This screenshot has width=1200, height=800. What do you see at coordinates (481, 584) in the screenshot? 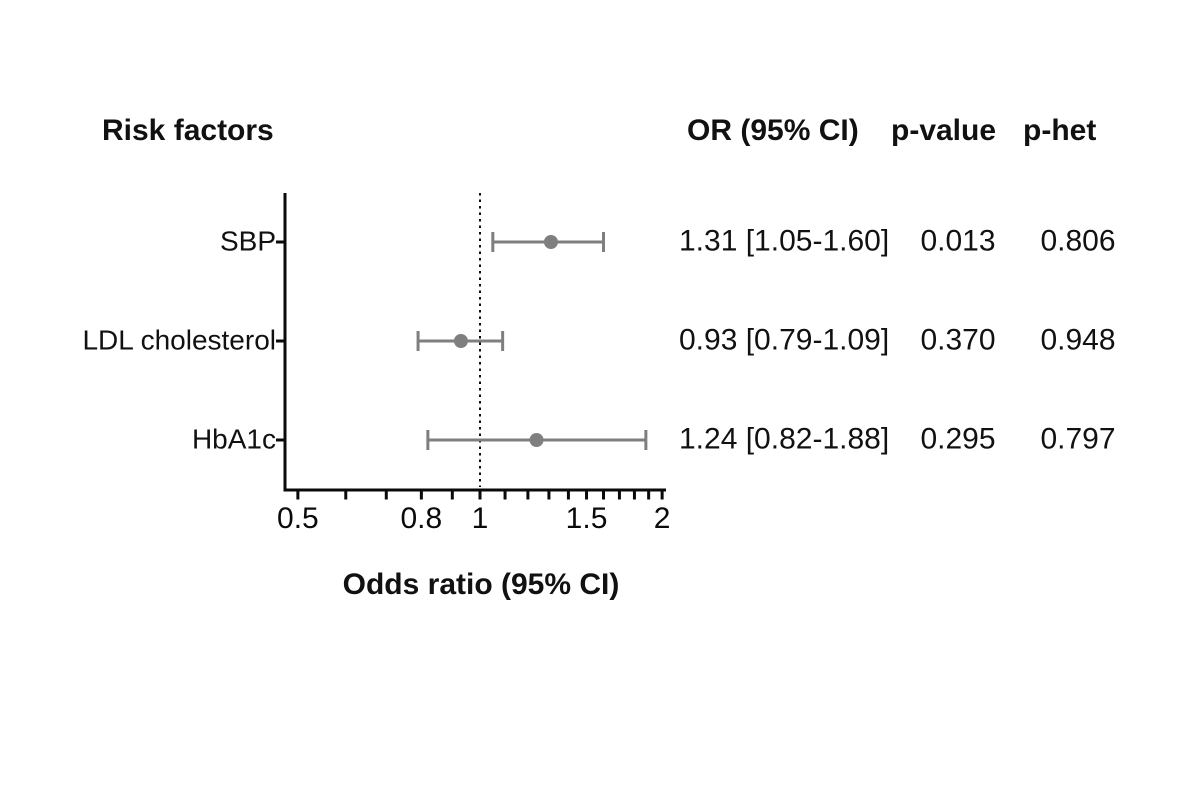
I see `x-axis-title: Odds ratio (95% CI)` at bounding box center [481, 584].